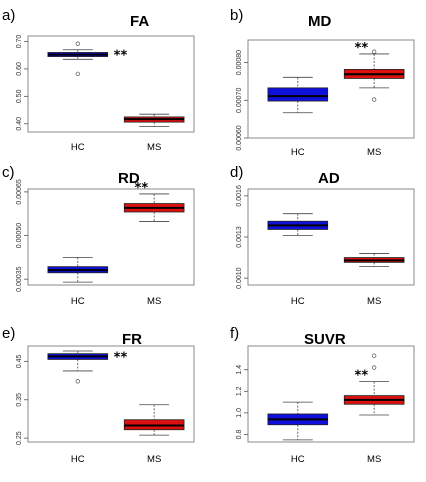 This screenshot has height=482, width=426. What do you see at coordinates (239, 100) in the screenshot?
I see `y-tick-label: 0.00070` at bounding box center [239, 100].